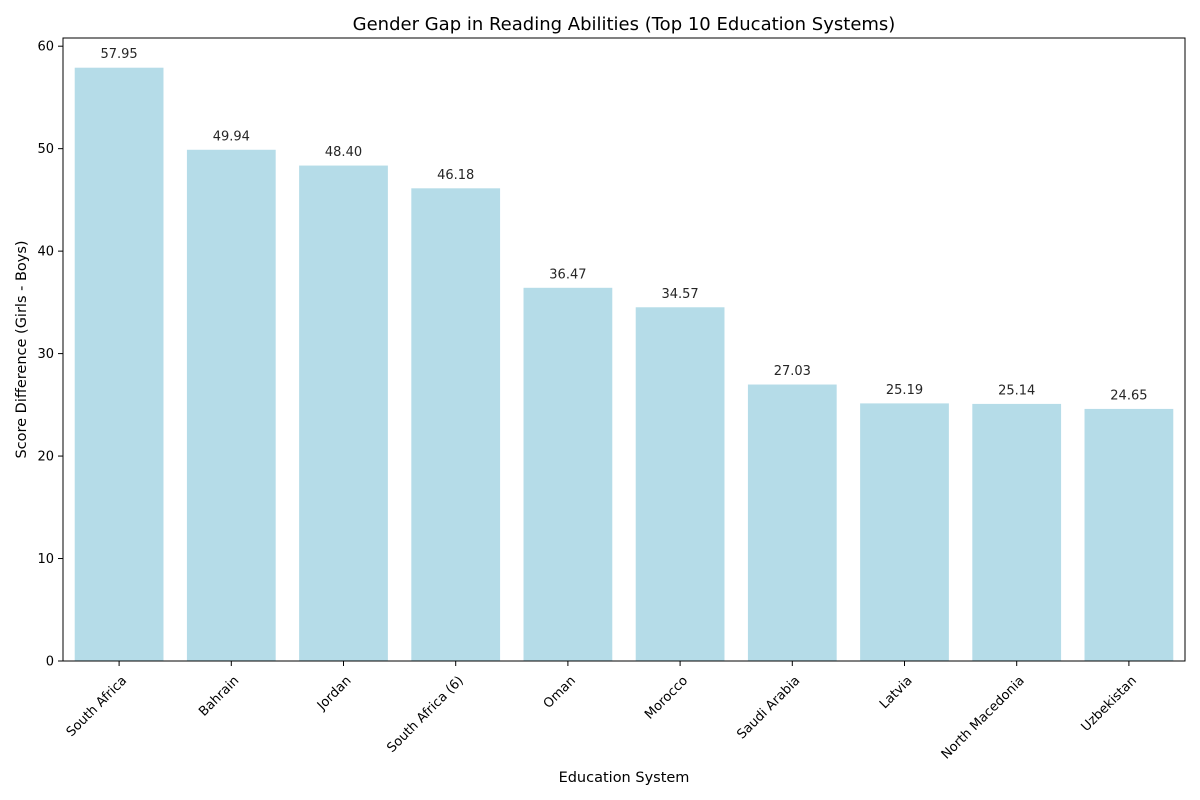 This screenshot has width=1200, height=800. What do you see at coordinates (45, 149) in the screenshot?
I see `y-tick-label: 50` at bounding box center [45, 149].